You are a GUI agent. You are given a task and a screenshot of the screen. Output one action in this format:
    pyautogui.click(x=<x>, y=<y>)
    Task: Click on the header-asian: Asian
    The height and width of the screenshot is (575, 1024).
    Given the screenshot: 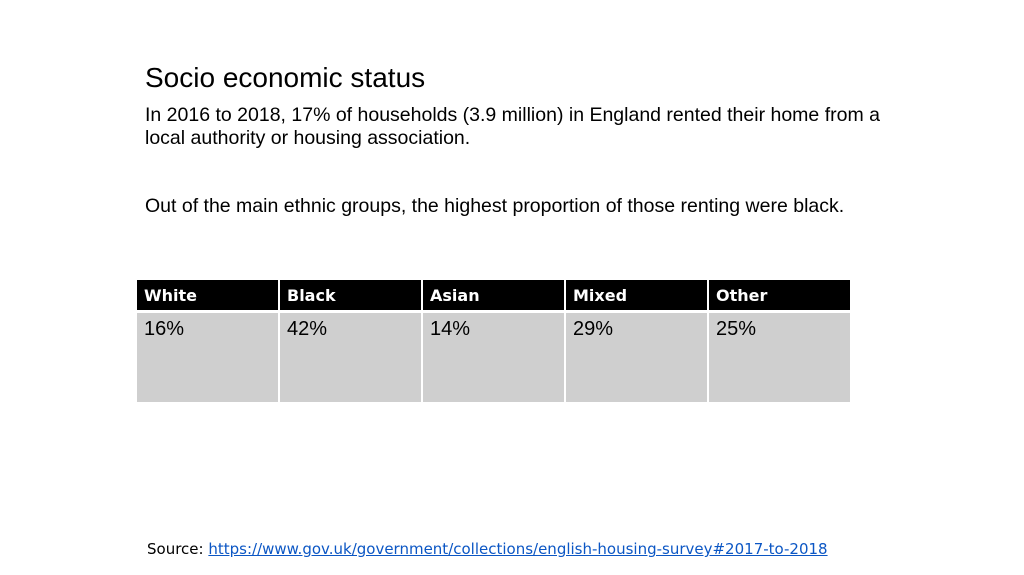 What is the action you would take?
    pyautogui.click(x=493, y=296)
    